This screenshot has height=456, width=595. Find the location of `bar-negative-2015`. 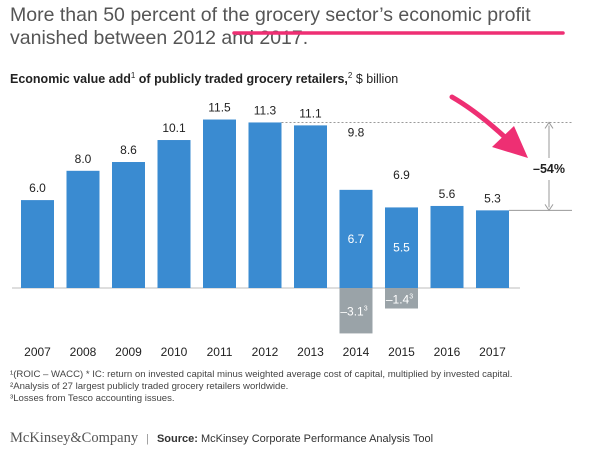

bar-negative-2015 is located at coordinates (401, 298).